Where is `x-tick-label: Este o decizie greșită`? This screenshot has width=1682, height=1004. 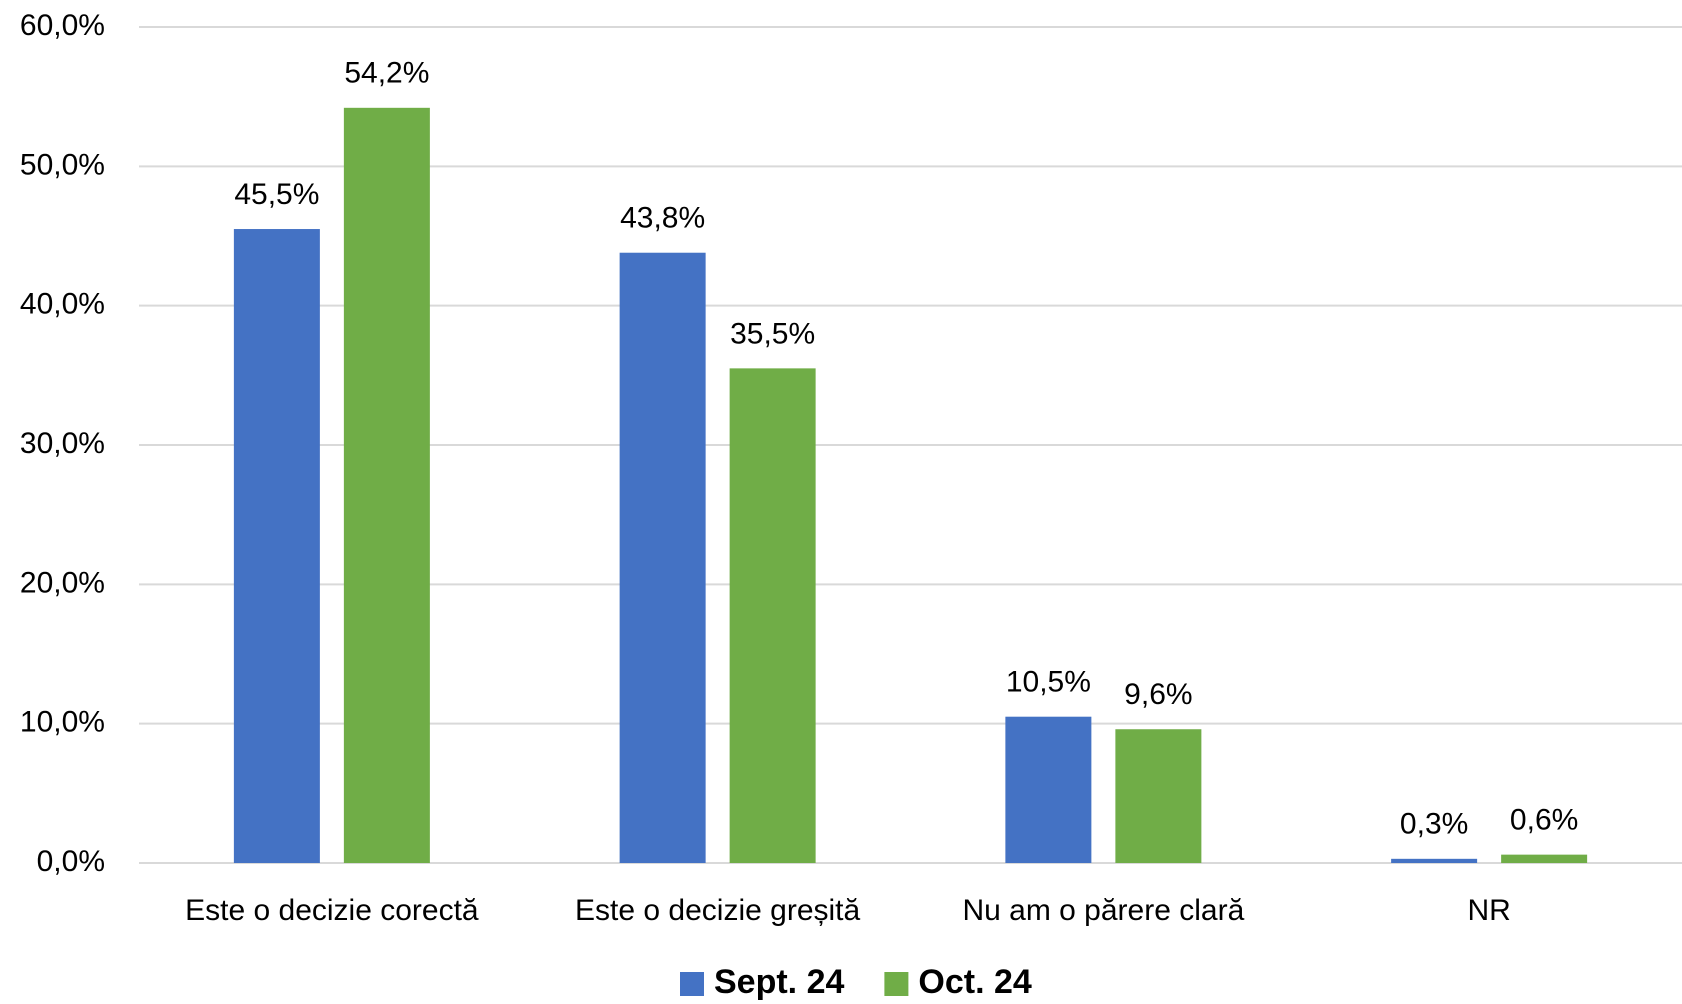 x-tick-label: Este o decizie greșită is located at coordinates (717, 910).